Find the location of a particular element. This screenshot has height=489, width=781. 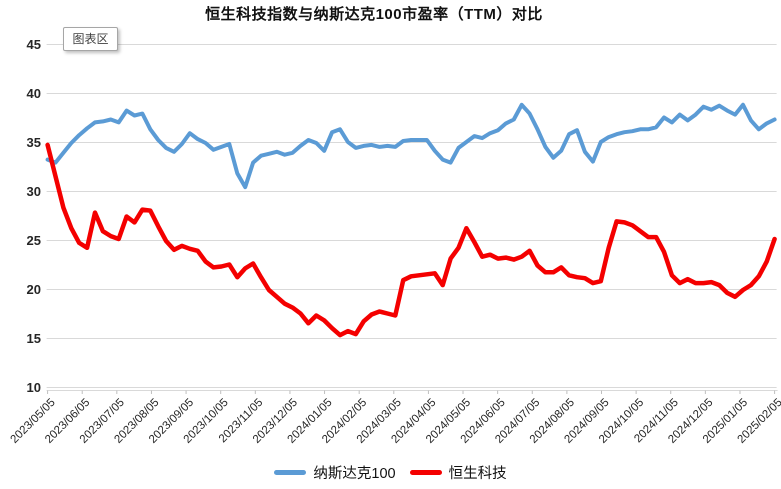

legend-swatch-nasdaq100 is located at coordinates (290, 472).